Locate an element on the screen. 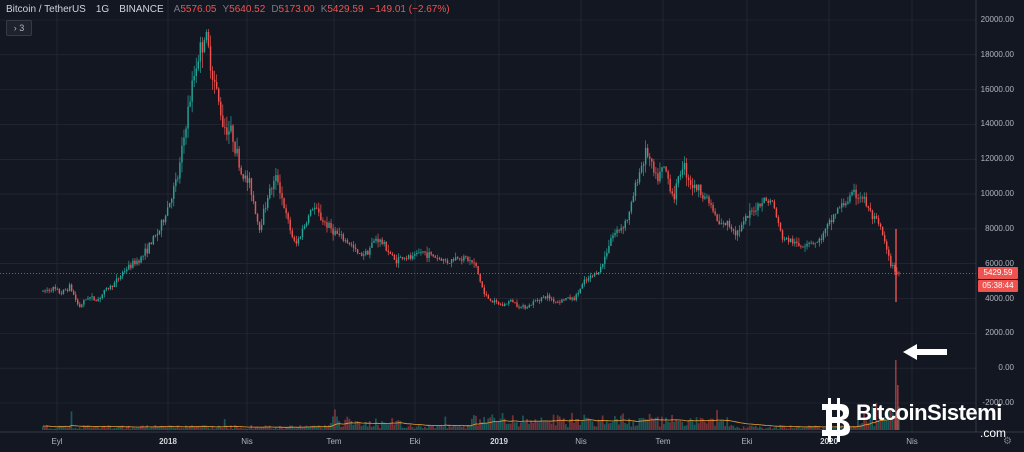 This screenshot has width=1024, height=452. time-tick-label: Nis is located at coordinates (247, 441).